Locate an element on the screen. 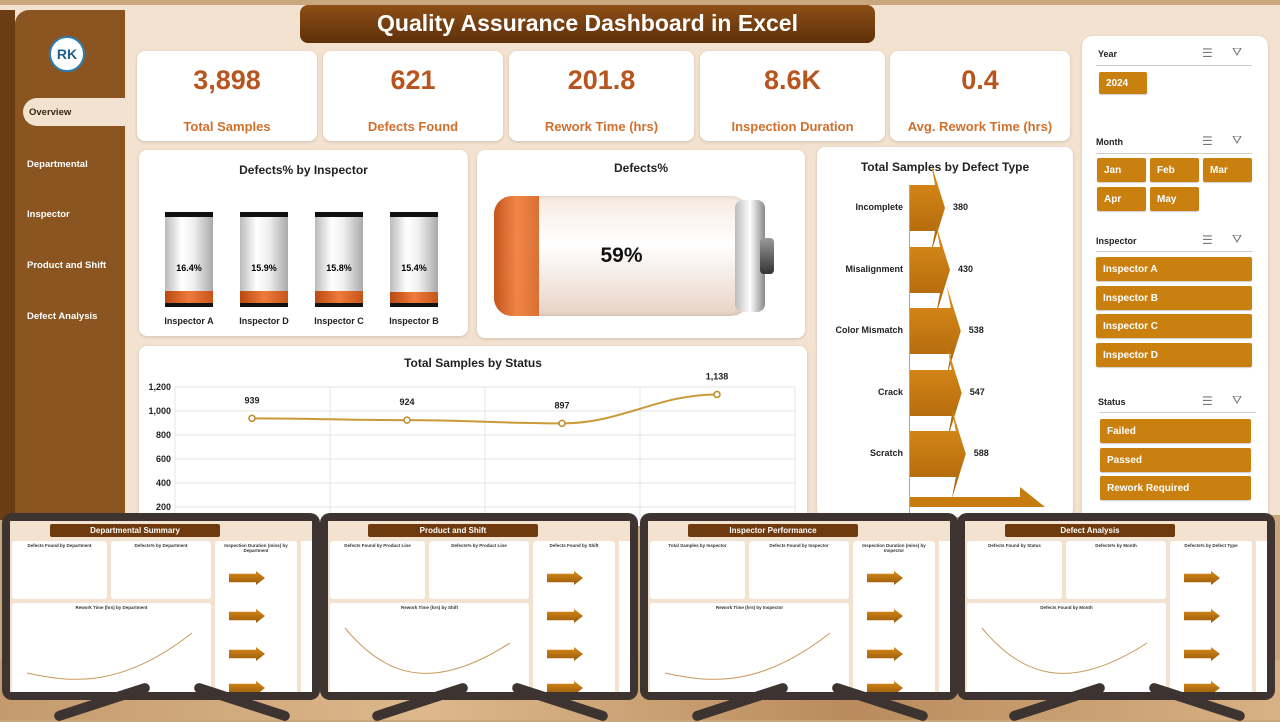 The height and width of the screenshot is (722, 1280). preview-panel: Total Samples by Inspector is located at coordinates (697, 570).